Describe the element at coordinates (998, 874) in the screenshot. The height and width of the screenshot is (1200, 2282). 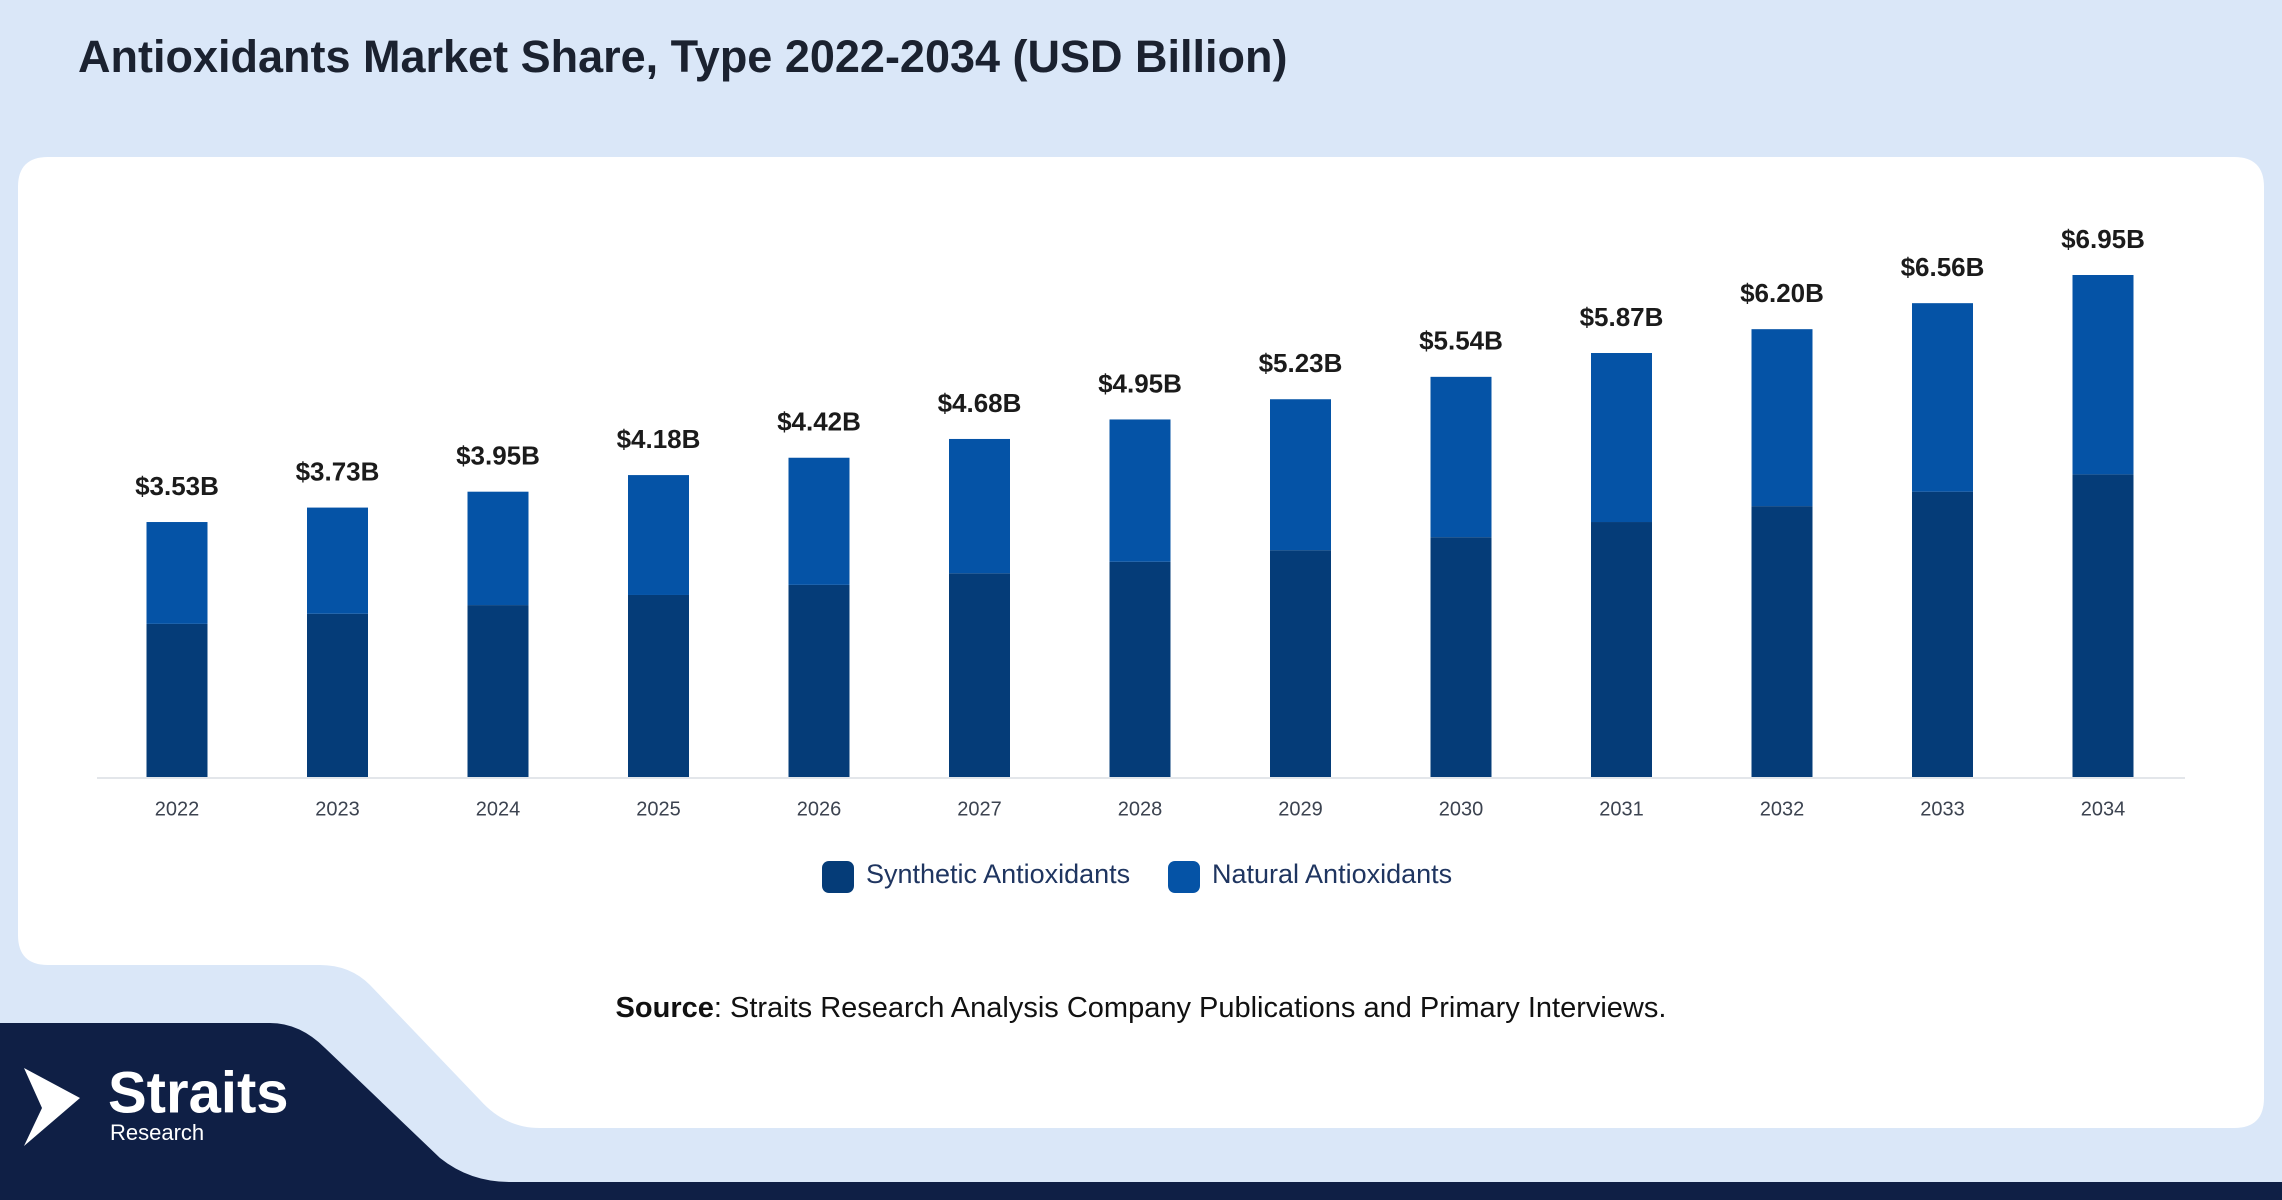
I see `legend-label: Synthetic Antioxidants` at that location.